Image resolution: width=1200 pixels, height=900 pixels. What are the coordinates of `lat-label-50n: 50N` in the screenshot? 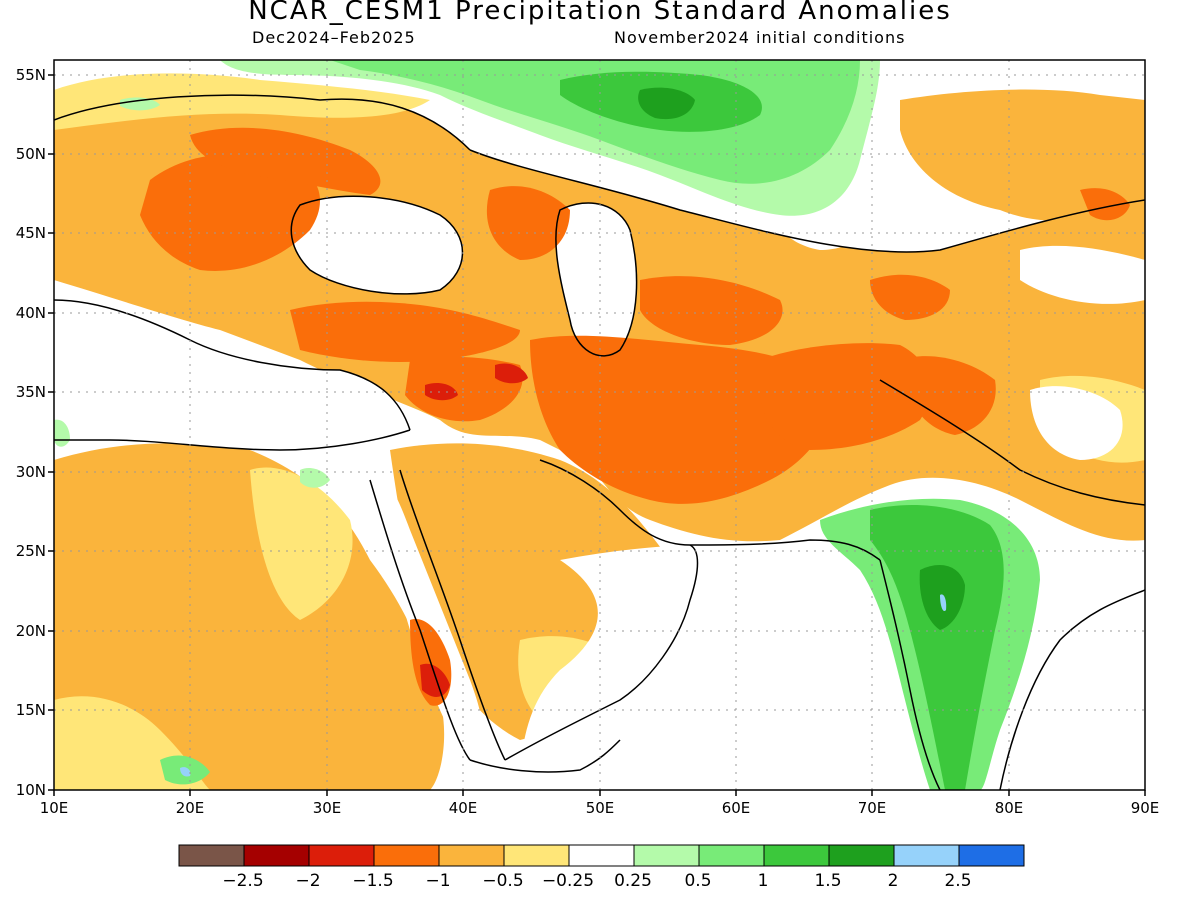 It's located at (31, 154).